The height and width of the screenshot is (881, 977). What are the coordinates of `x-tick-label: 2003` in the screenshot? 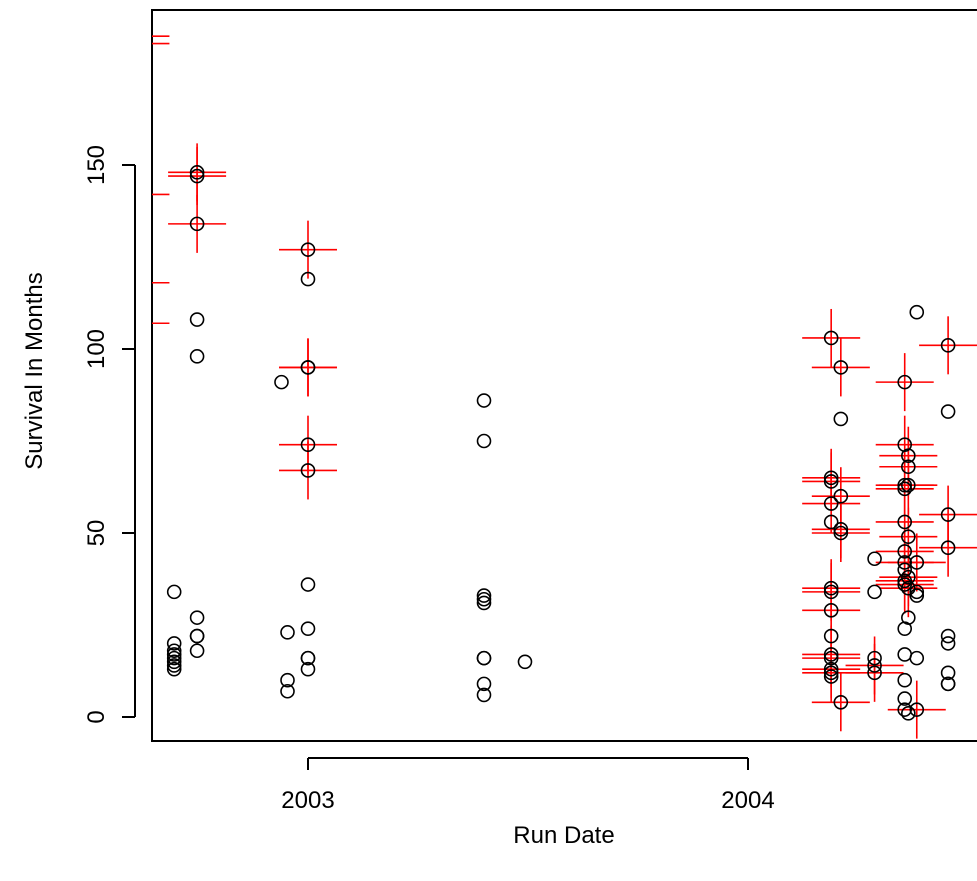 It's located at (307, 800).